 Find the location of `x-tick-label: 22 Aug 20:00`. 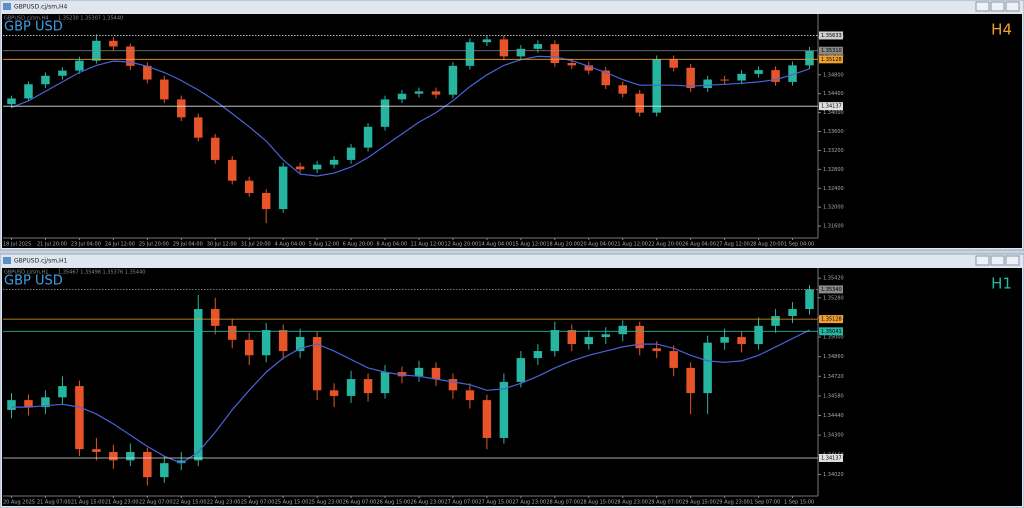

x-tick-label: 22 Aug 20:00 is located at coordinates (665, 245).